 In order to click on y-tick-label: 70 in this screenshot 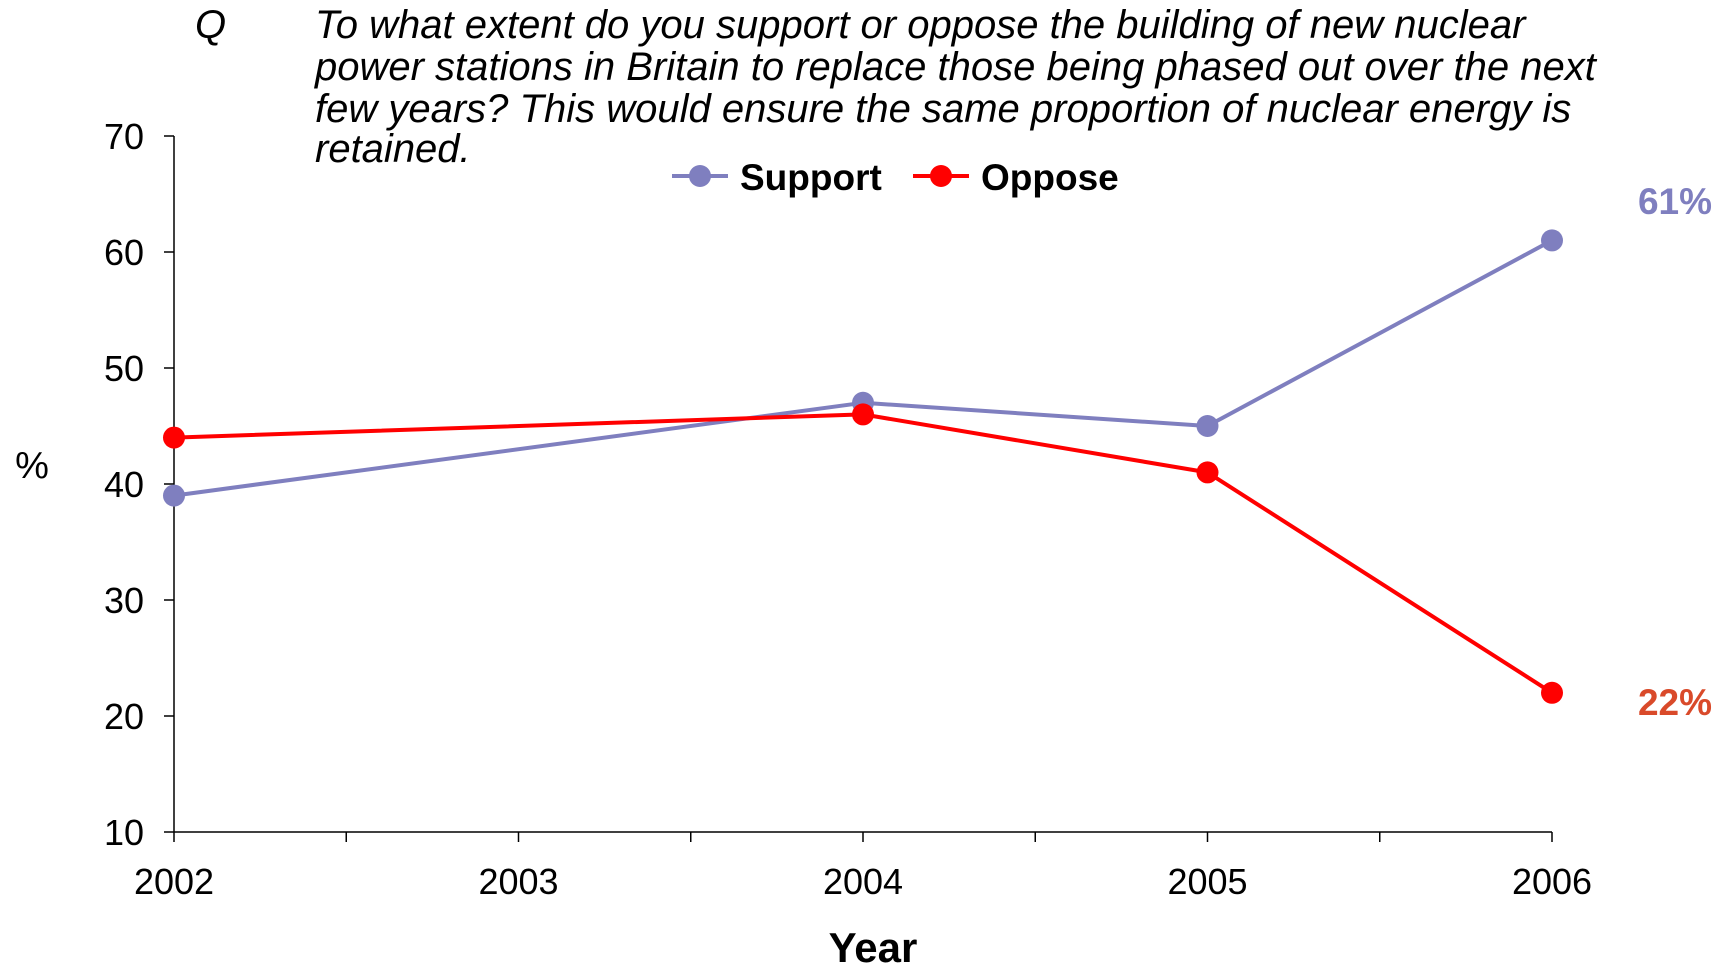, I will do `click(124, 136)`.